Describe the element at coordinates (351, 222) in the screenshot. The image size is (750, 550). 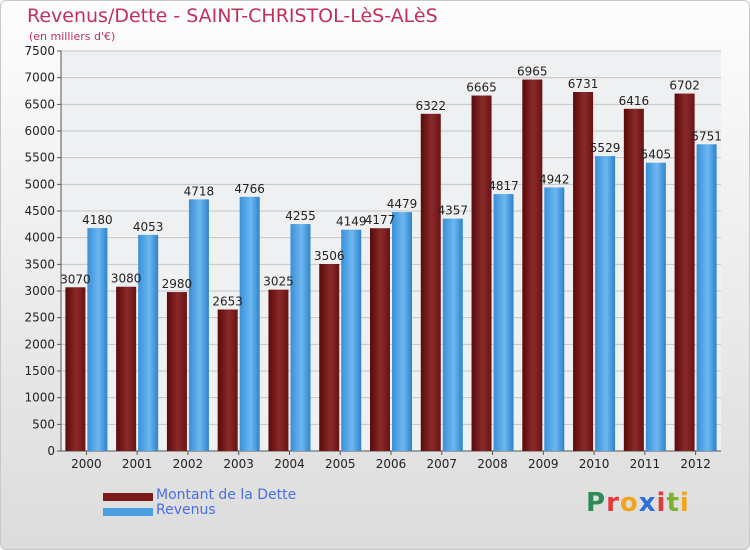
I see `data-label-revenus: 4149` at that location.